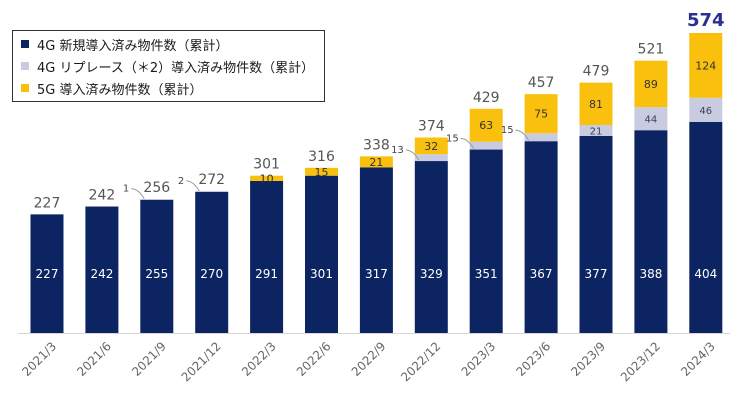 The height and width of the screenshot is (410, 740). Describe the element at coordinates (412, 155) in the screenshot. I see `leader-line-2022/12` at that location.